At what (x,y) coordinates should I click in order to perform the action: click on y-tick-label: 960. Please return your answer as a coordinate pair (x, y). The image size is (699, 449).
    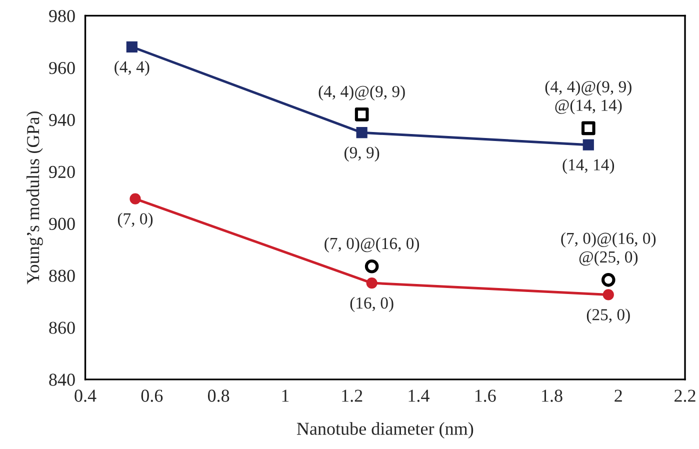
    Looking at the image, I should click on (62, 68).